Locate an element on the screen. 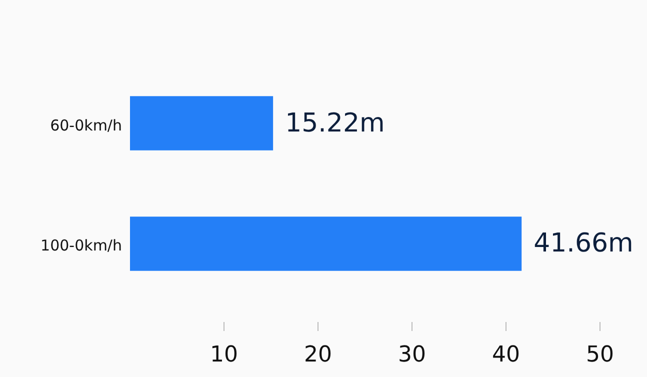 The height and width of the screenshot is (377, 647). x-tick-label: 40 is located at coordinates (506, 355).